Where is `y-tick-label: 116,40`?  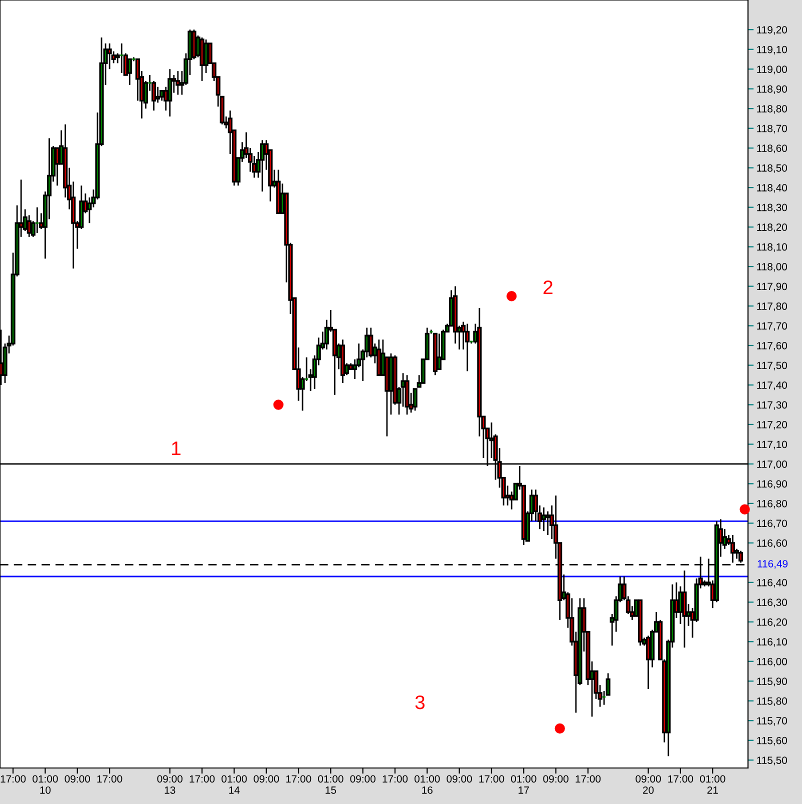
y-tick-label: 116,40 is located at coordinates (772, 583).